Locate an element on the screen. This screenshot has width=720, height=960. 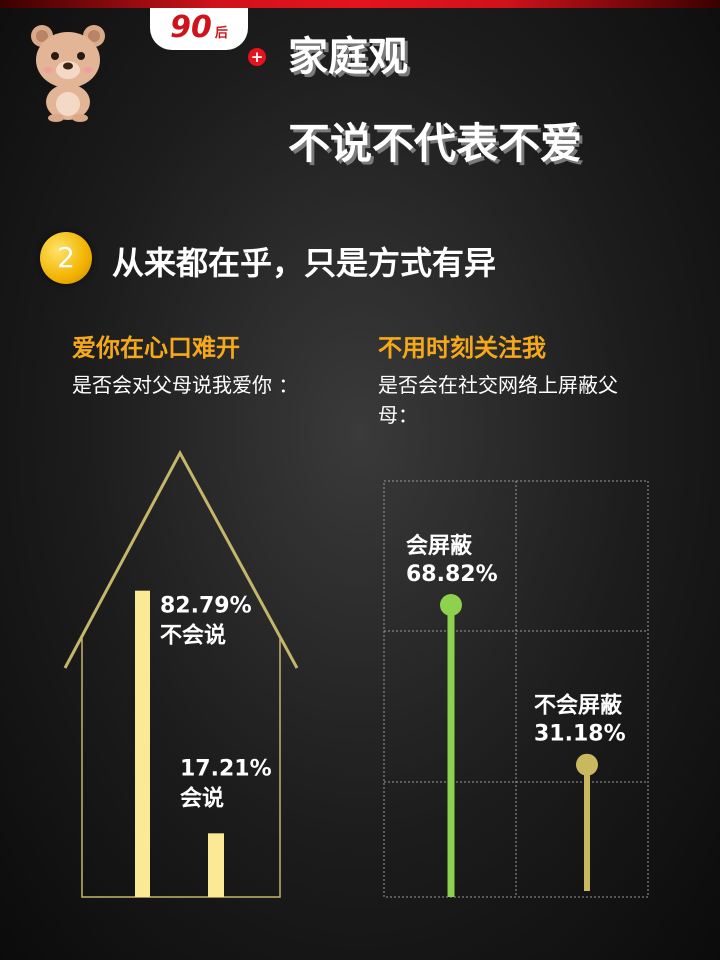
page-title: 家庭观 is located at coordinates (348, 57).